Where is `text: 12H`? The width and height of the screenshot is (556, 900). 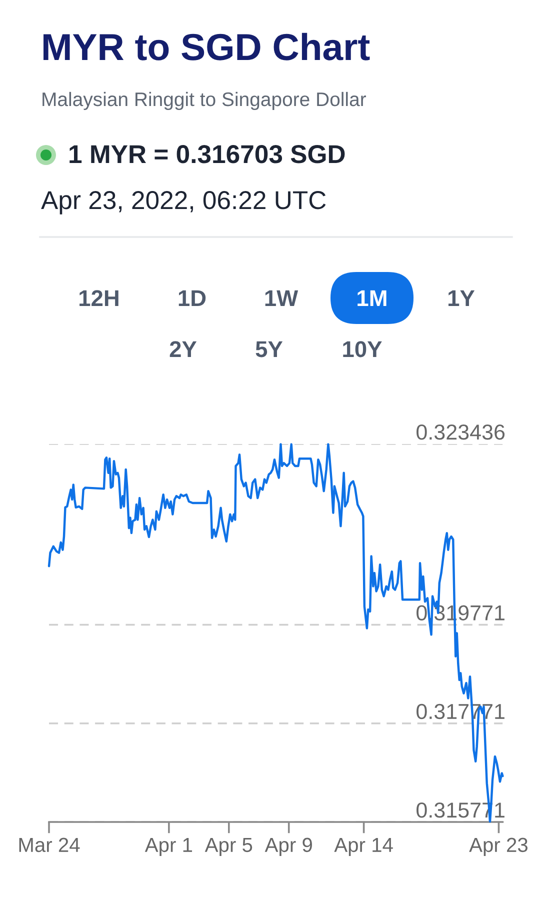 text: 12H is located at coordinates (99, 298).